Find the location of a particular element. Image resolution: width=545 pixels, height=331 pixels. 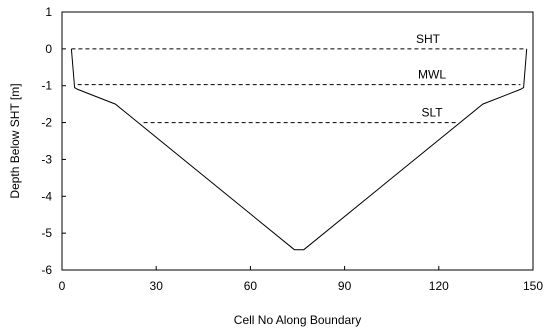

y-tick-label: -3 is located at coordinates (46, 159).